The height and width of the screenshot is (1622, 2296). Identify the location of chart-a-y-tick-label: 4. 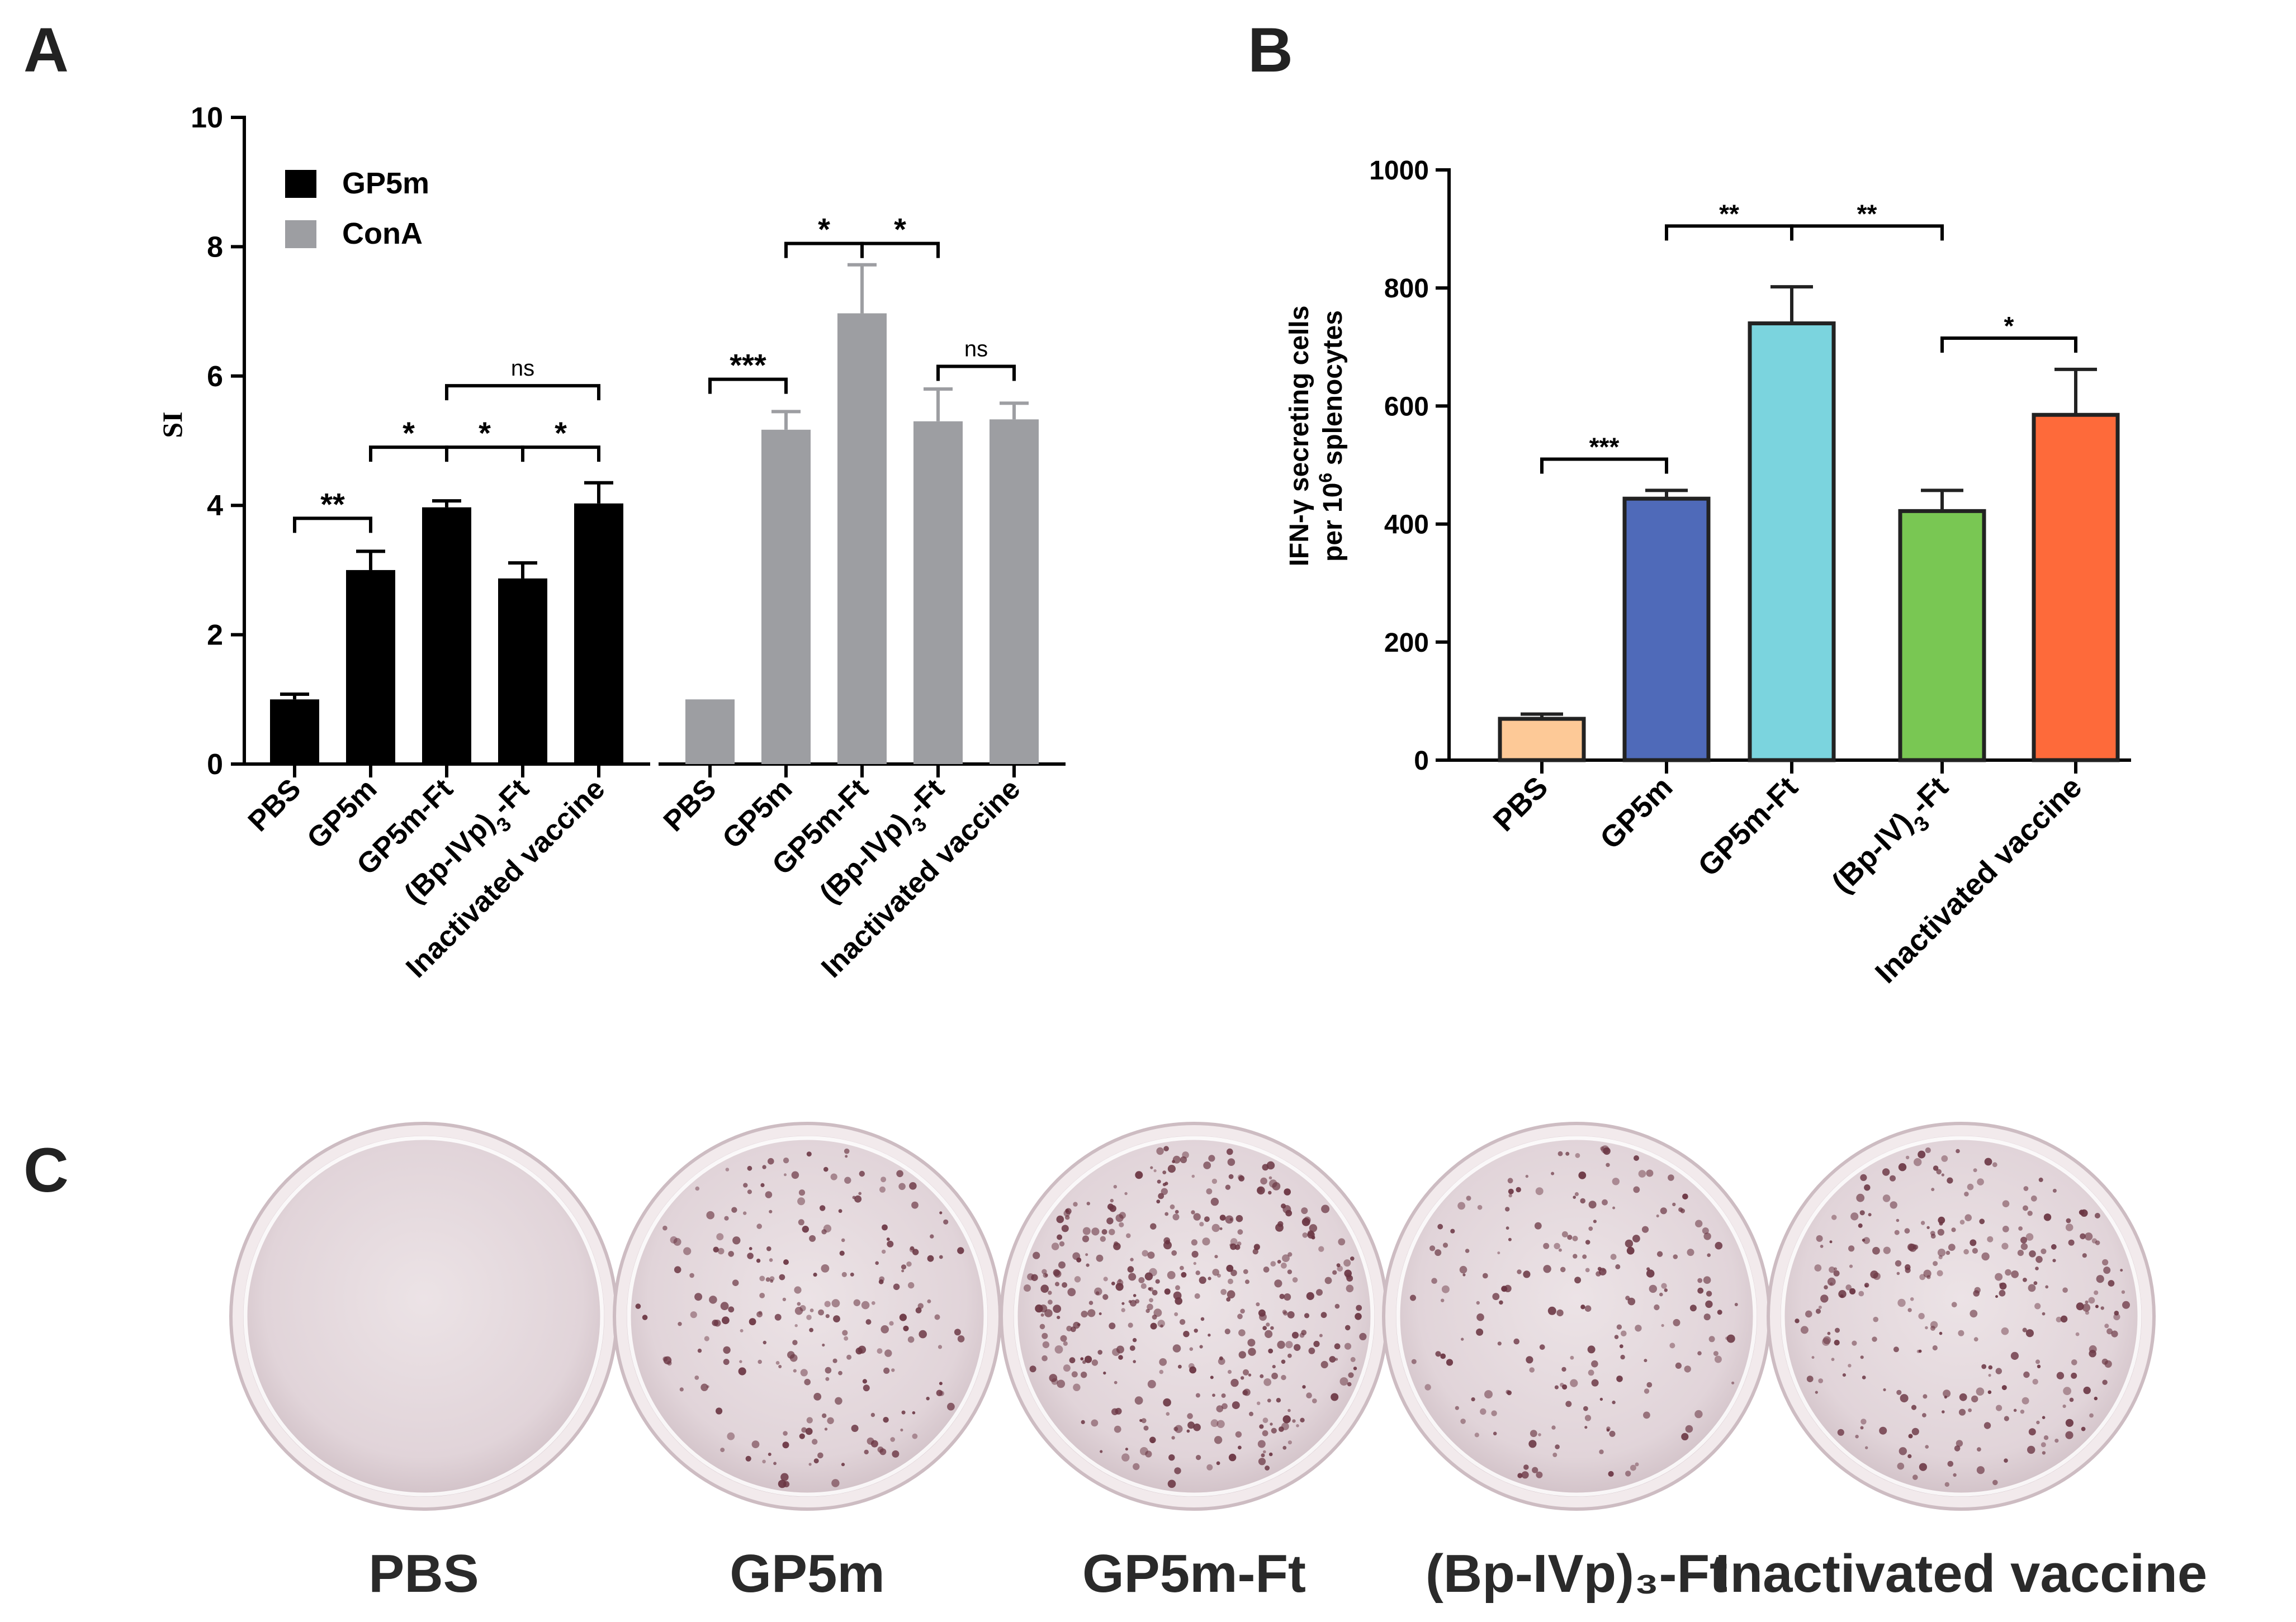
(215, 506).